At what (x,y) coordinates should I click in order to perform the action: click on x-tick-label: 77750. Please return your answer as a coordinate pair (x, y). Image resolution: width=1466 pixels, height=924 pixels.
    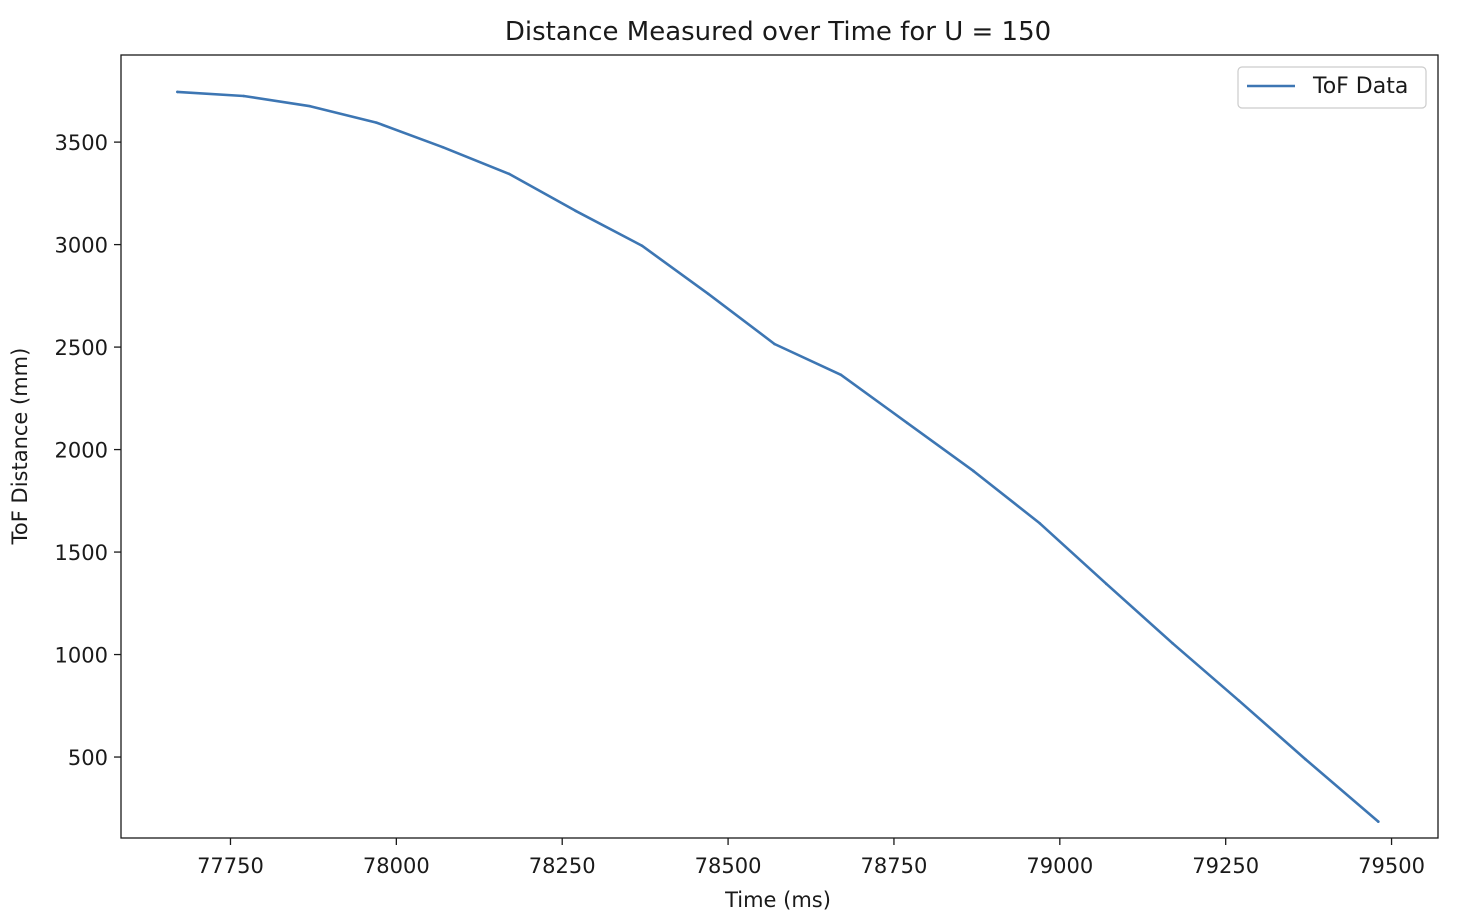
    Looking at the image, I should click on (230, 866).